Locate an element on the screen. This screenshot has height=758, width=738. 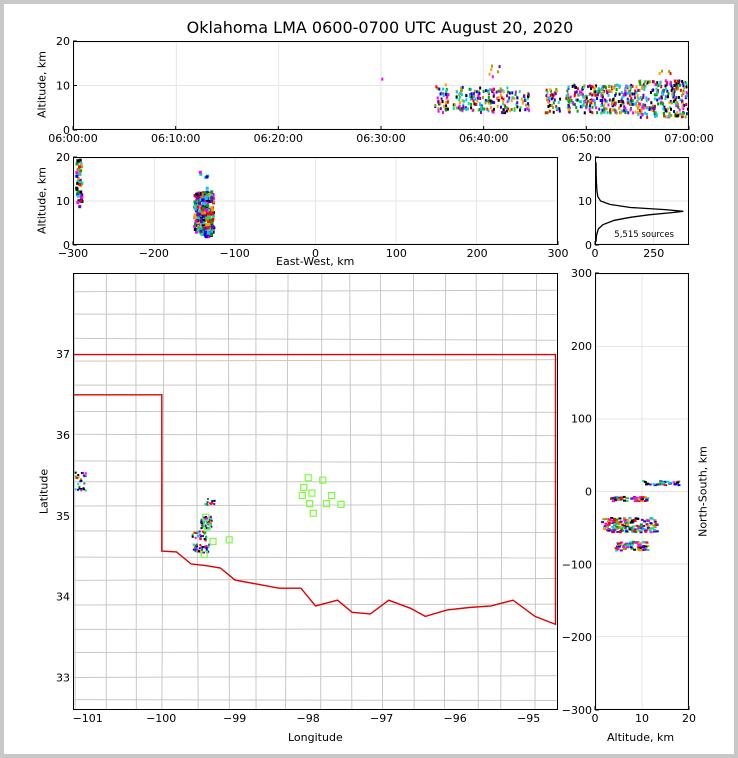
ew-altitude-plot is located at coordinates (315, 201).